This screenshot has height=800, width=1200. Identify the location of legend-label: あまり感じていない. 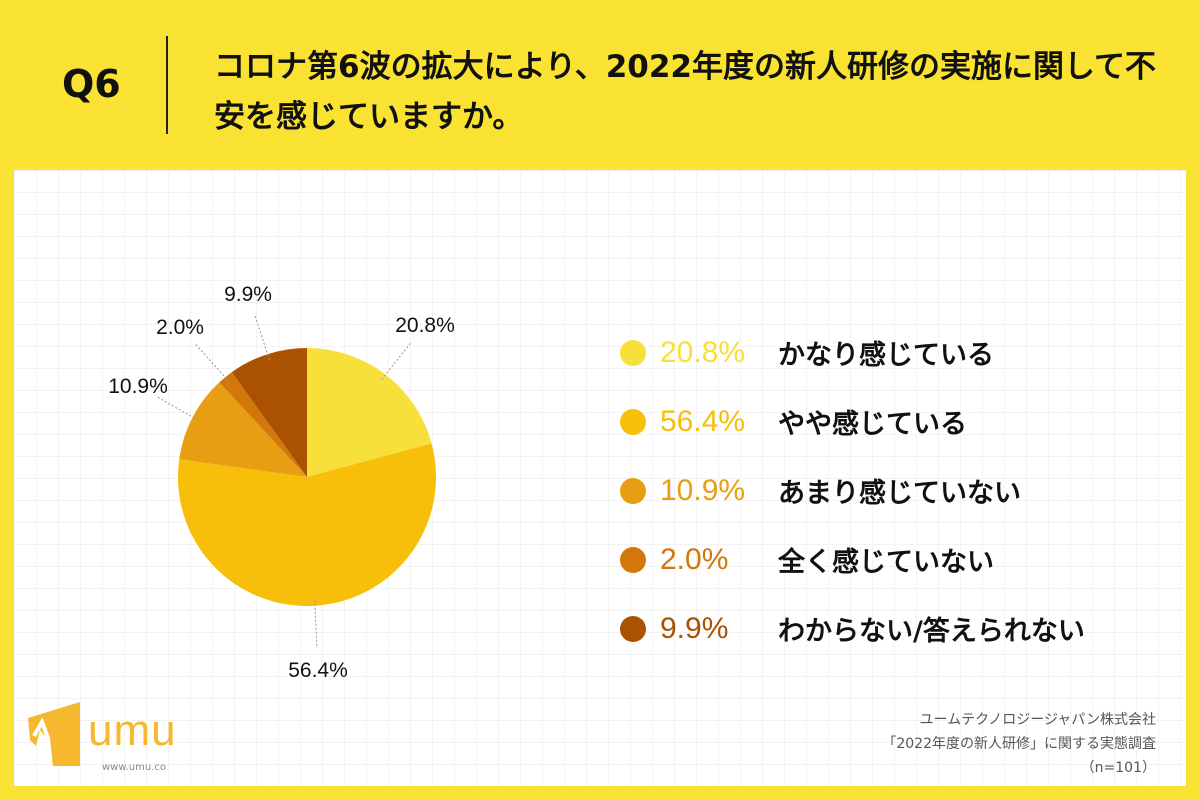
(899, 493).